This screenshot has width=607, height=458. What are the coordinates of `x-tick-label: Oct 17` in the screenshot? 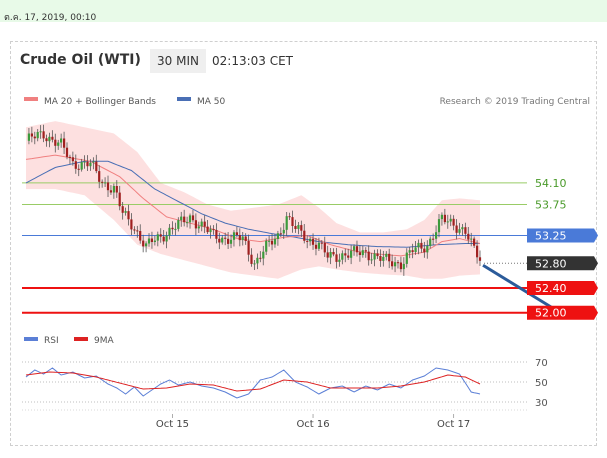 It's located at (453, 424).